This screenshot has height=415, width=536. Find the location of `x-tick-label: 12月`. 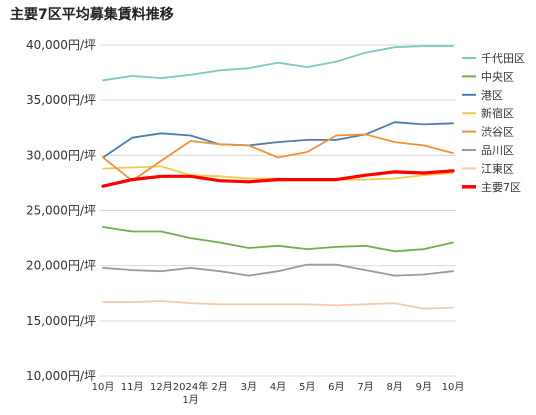

x-tick-label: 12月 is located at coordinates (161, 387).